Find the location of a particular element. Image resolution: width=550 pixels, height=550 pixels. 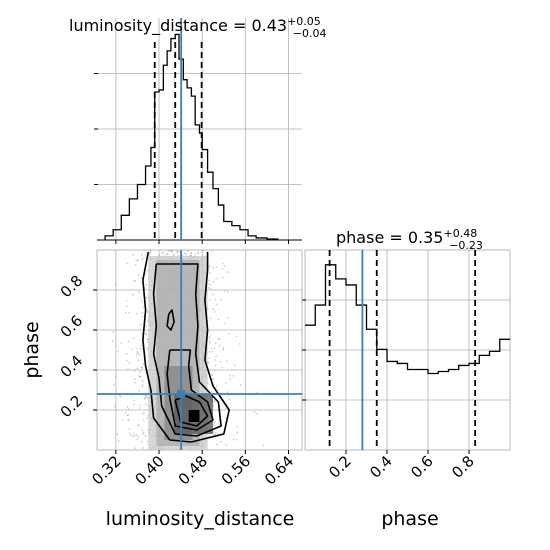

phase-xtick-label: 0.8 is located at coordinates (463, 467).